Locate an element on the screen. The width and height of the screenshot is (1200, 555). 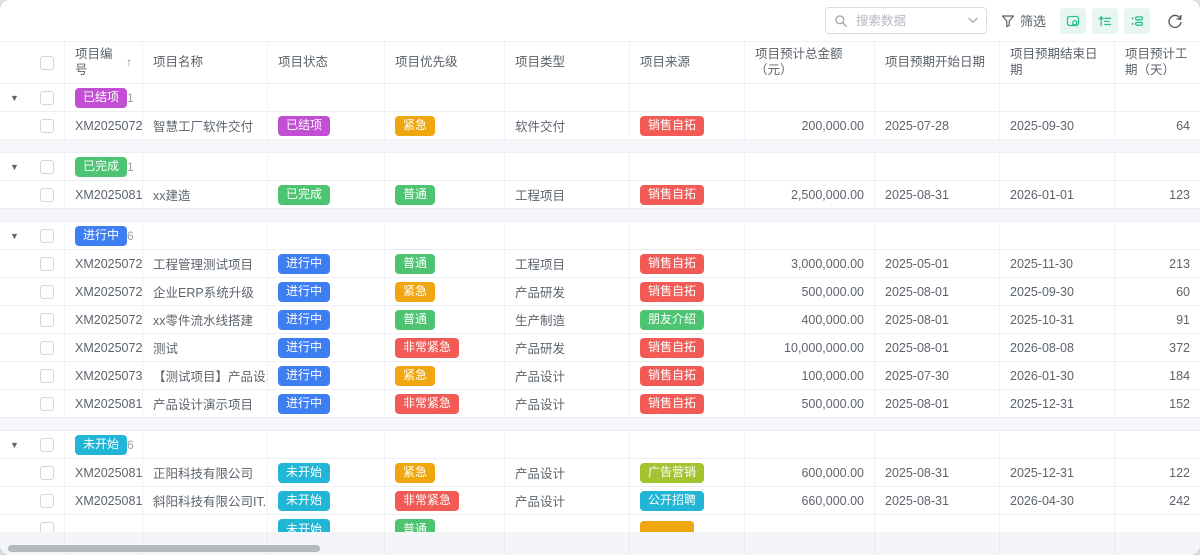
row-expand-spacer is located at coordinates (15, 194).